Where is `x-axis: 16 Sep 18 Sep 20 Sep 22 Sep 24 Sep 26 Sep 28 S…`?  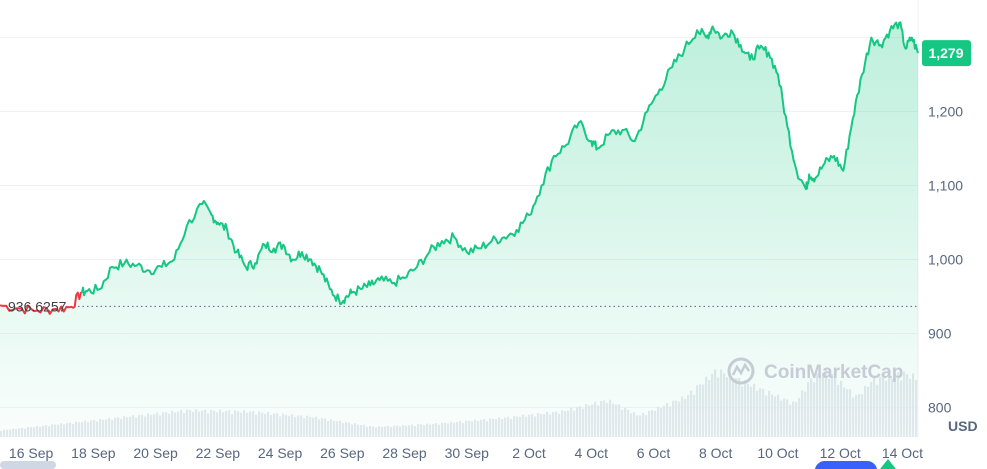
x-axis: 16 Sep 18 Sep 20 Sep 22 Sep 24 Sep 26 Sep 28 S… is located at coordinates (466, 453).